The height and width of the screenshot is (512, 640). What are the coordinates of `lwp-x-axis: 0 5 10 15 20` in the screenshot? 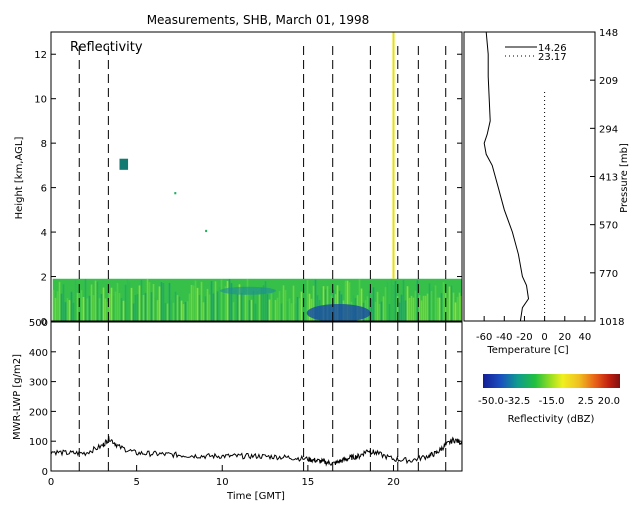 It's located at (224, 476).